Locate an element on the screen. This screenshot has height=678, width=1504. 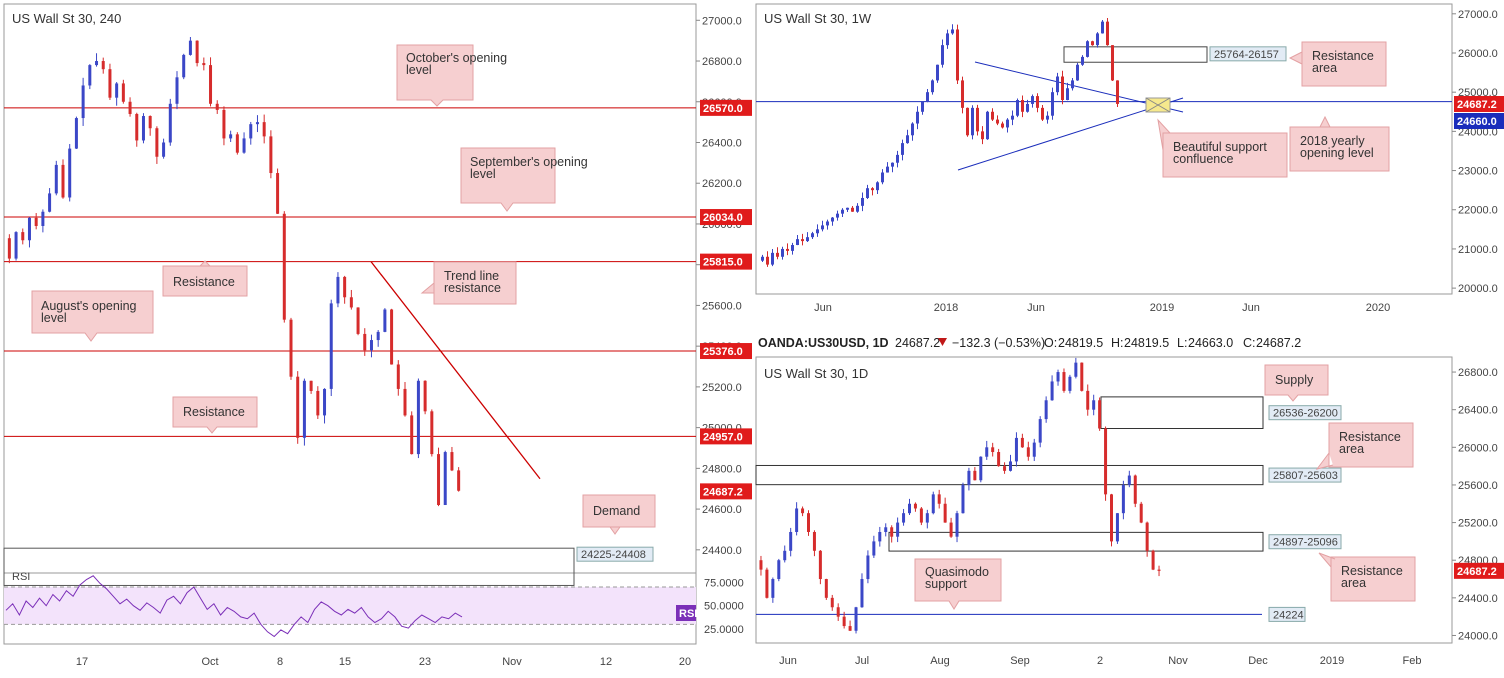
h4-zone-label-box is located at coordinates (615, 554).